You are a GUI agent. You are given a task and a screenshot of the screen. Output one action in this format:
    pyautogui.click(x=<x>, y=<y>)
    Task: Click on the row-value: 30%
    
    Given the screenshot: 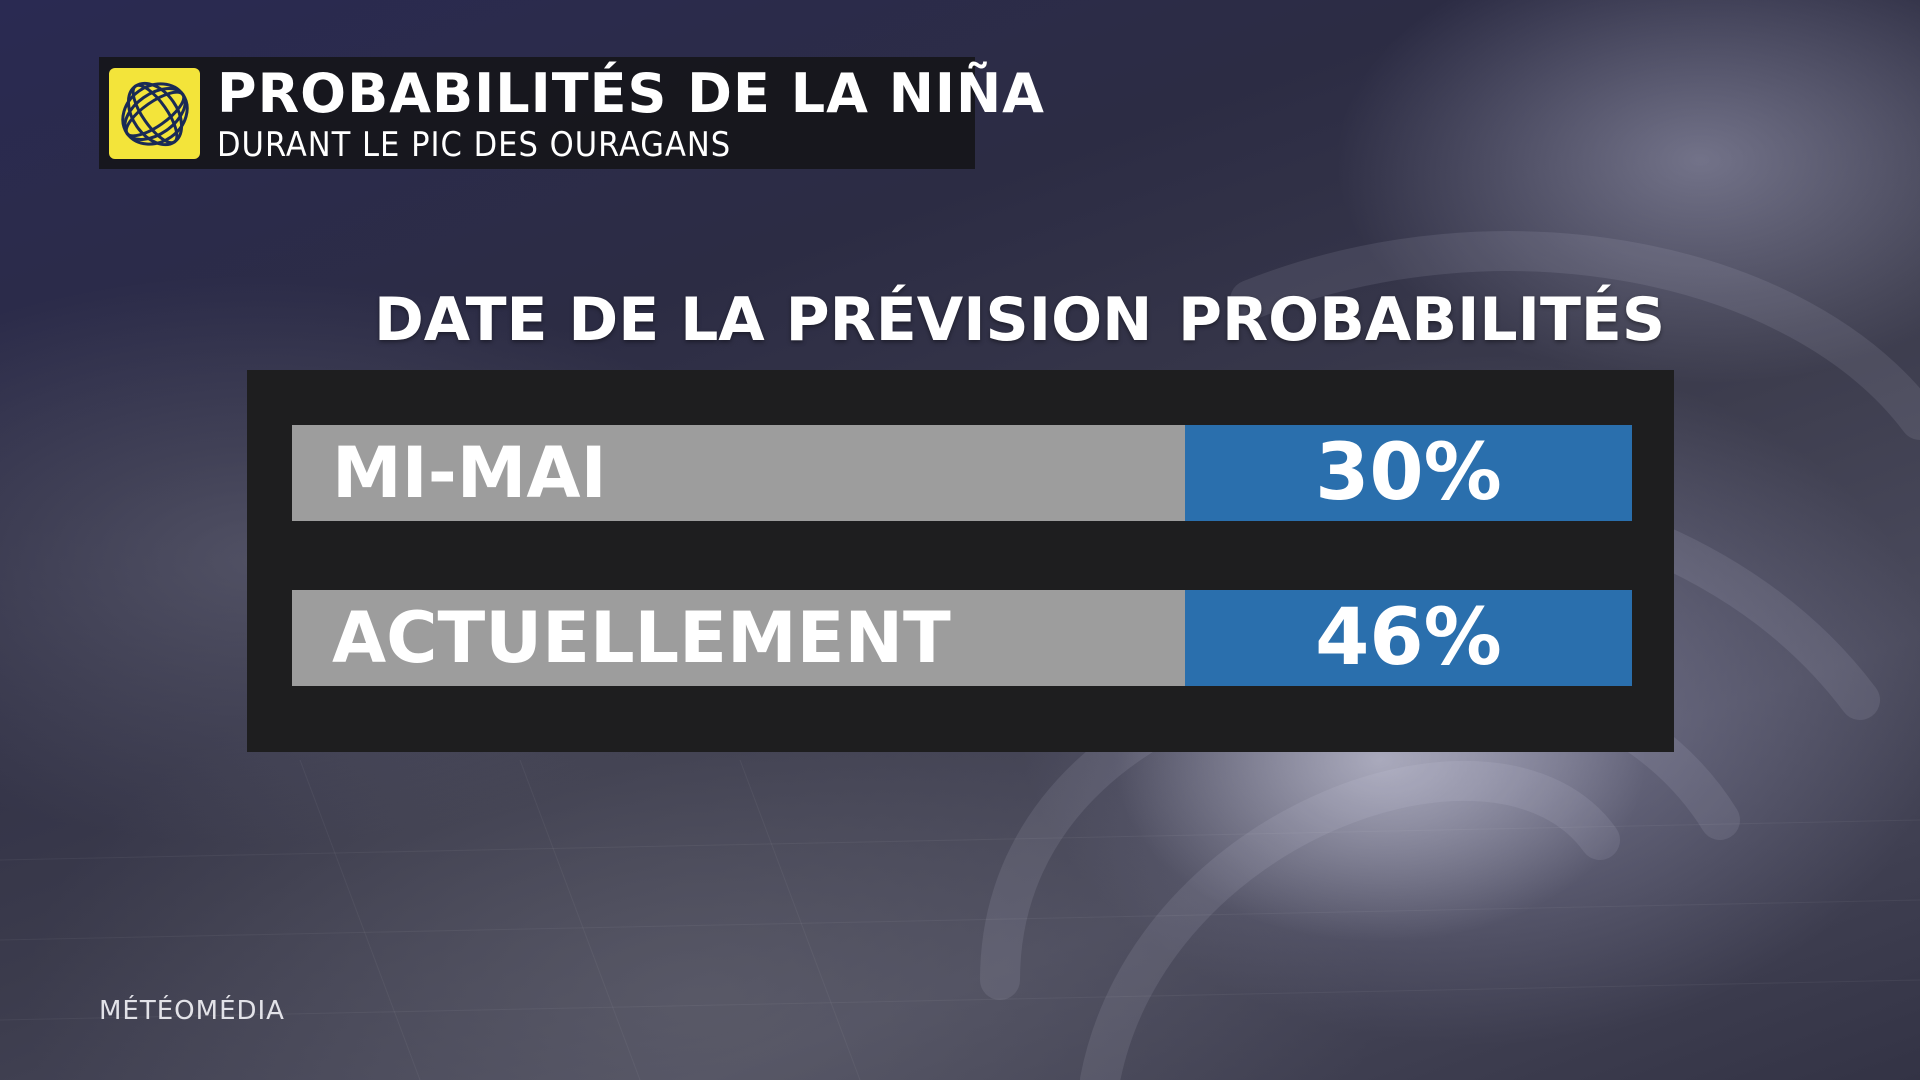 What is the action you would take?
    pyautogui.click(x=1408, y=473)
    